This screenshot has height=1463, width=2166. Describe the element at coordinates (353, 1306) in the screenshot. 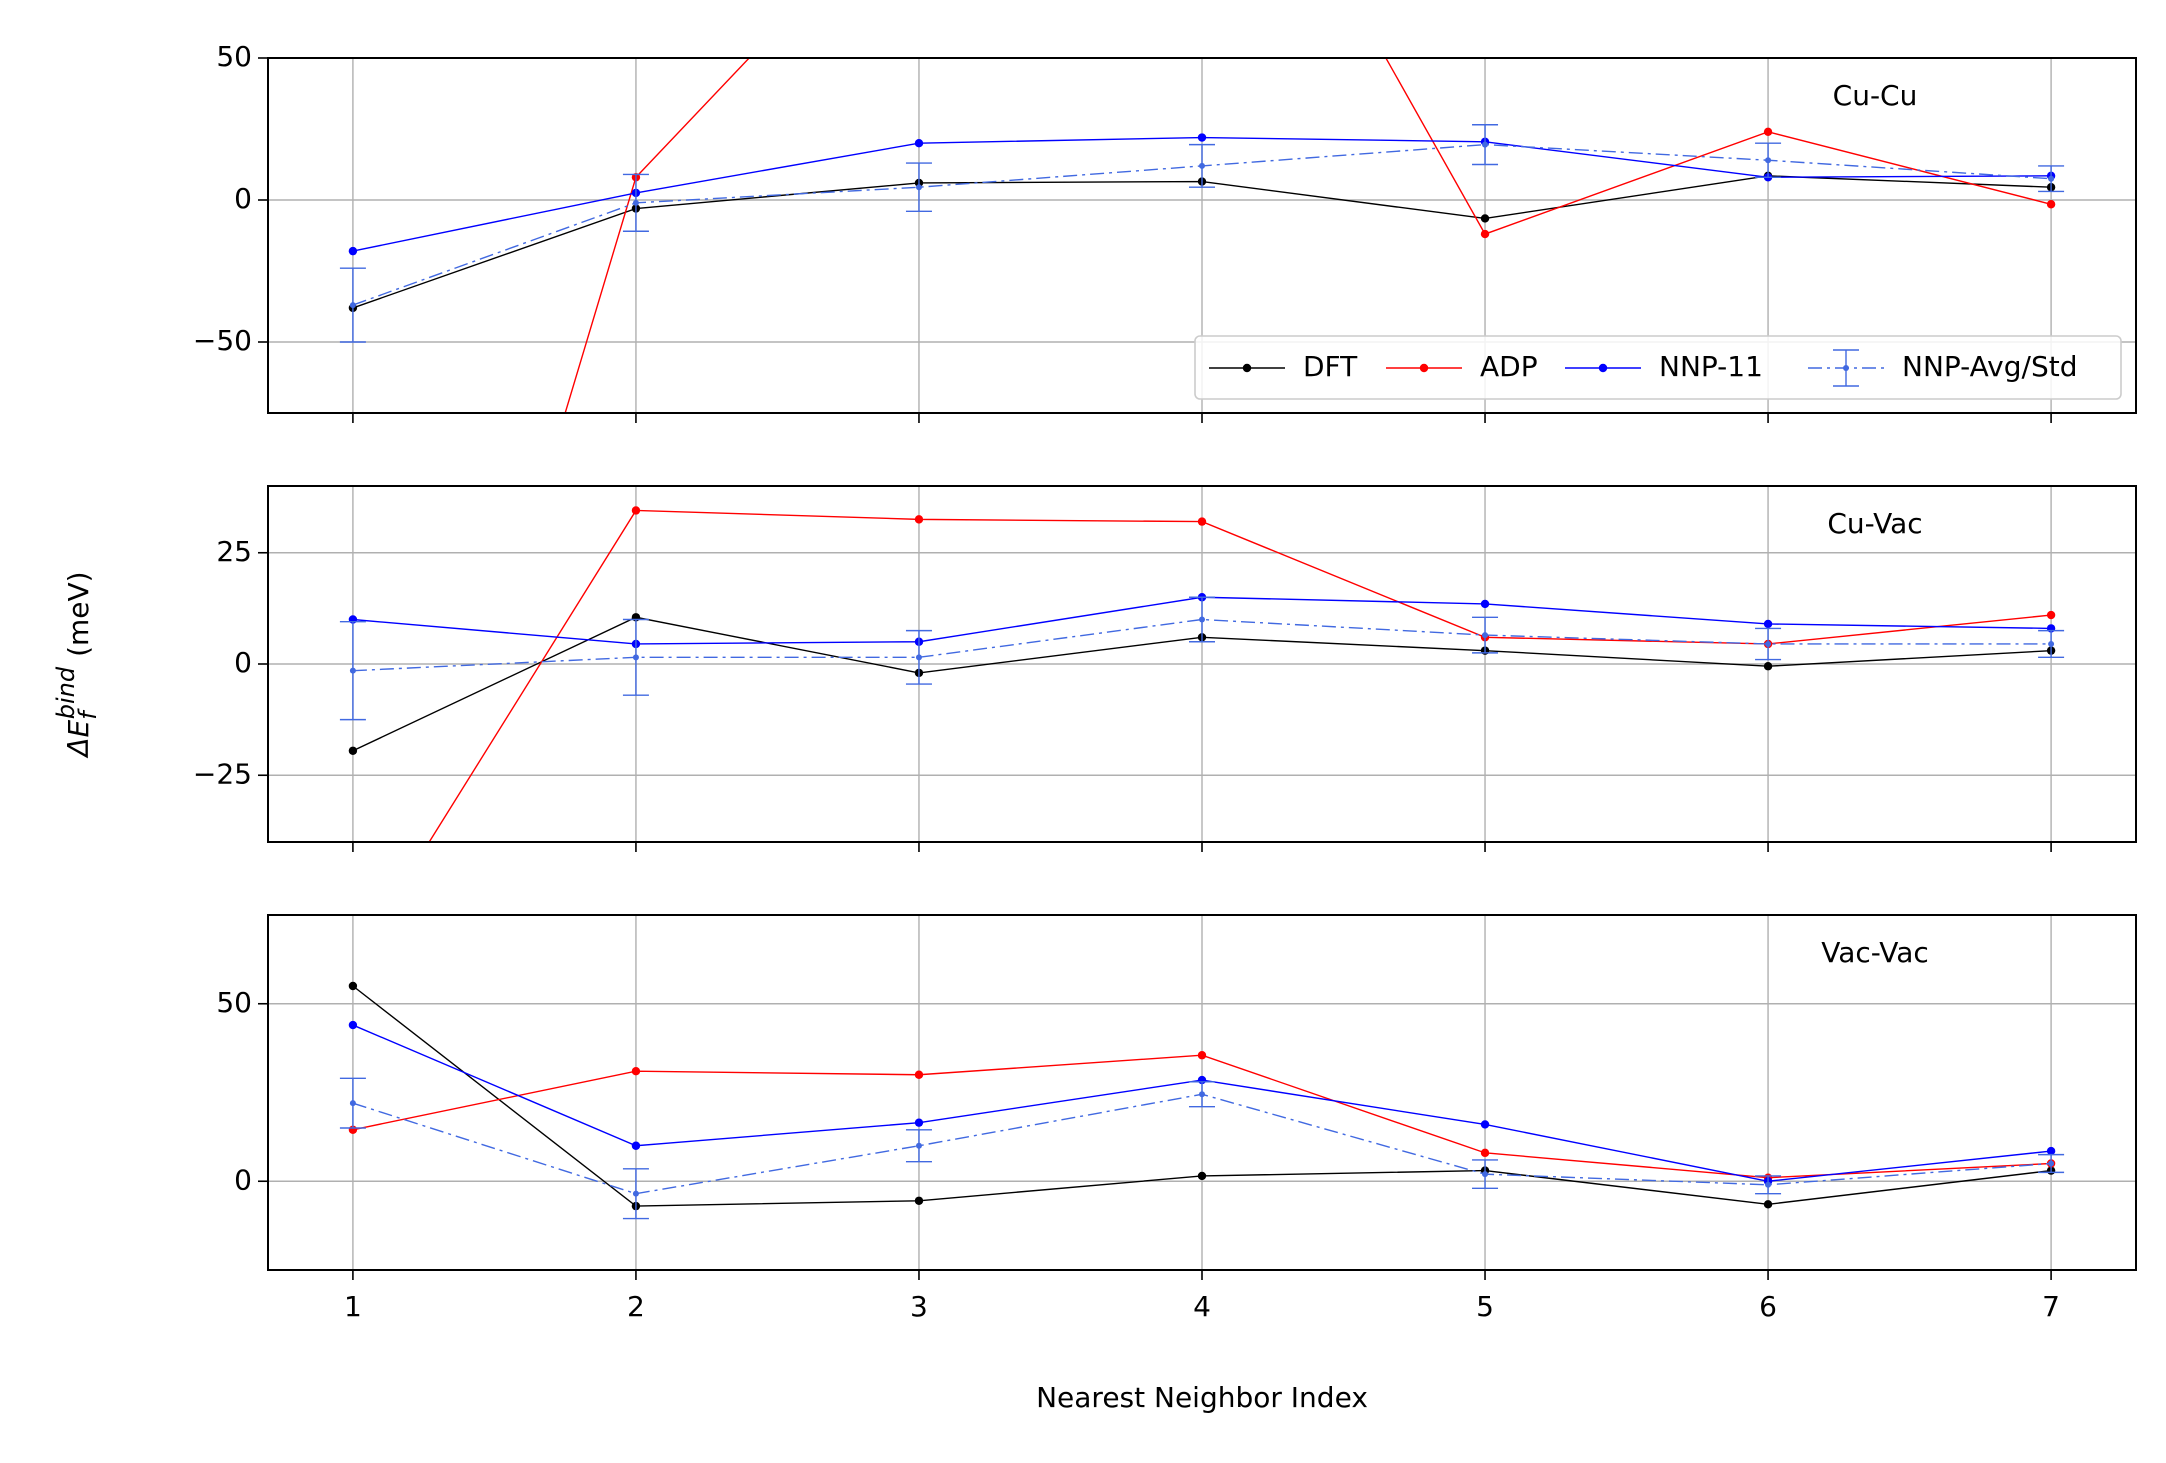

I see `x-tick-label: 1` at that location.